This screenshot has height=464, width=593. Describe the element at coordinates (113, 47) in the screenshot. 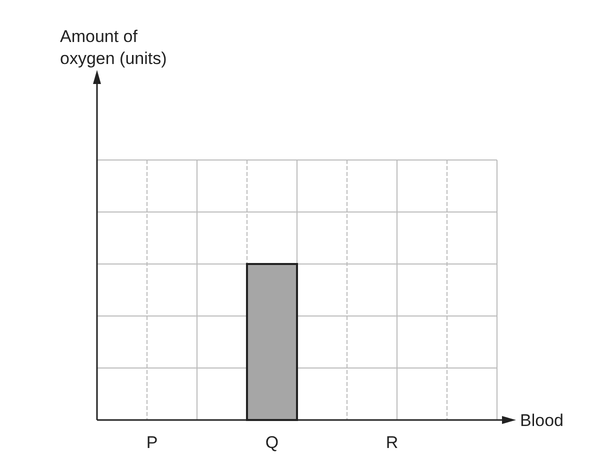

I see `text: Amount of oxygen (units)` at that location.